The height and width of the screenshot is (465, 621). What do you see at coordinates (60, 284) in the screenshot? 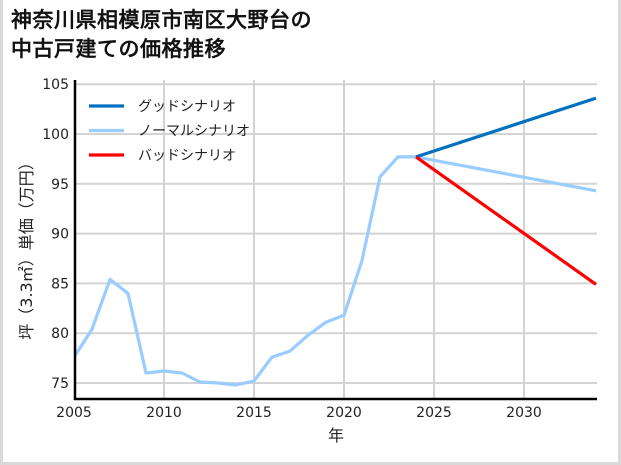
I see `y-tick-label: 85` at bounding box center [60, 284].